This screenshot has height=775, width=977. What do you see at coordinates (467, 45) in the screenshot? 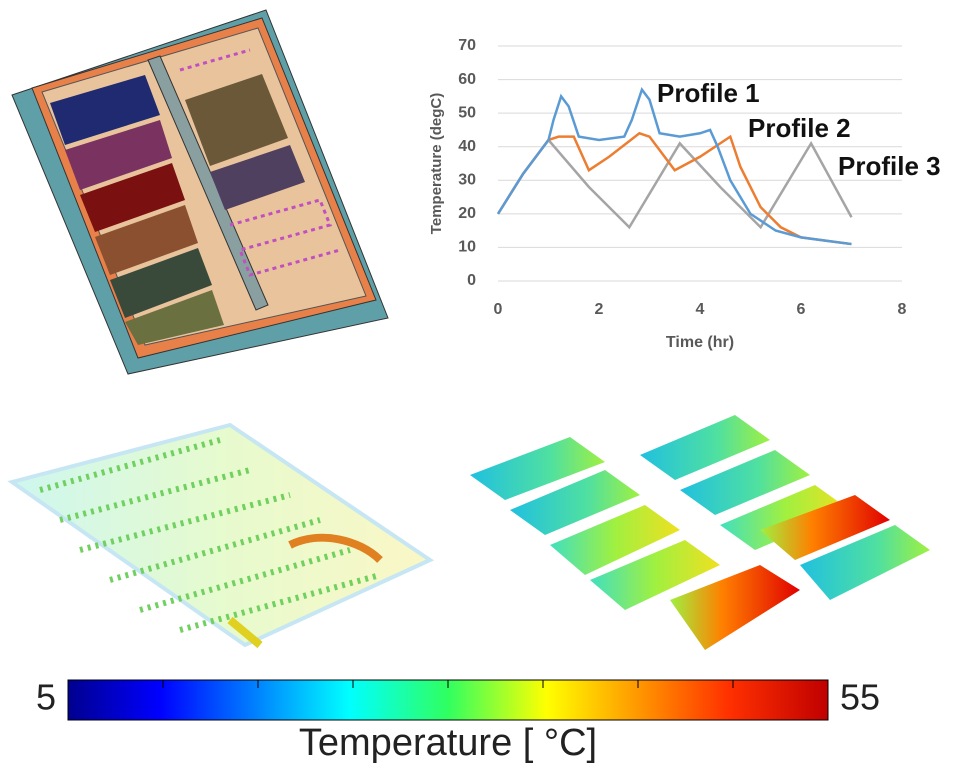
I see `y-tick-label: 70` at bounding box center [467, 45].